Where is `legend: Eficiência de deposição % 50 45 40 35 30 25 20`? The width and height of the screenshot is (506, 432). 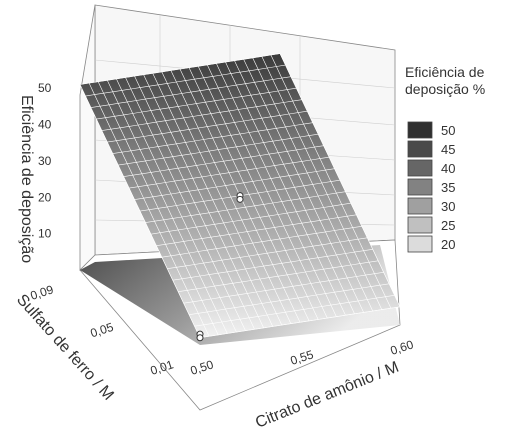
legend: Eficiência de deposição % 50 45 40 35 30 25 20 is located at coordinates (445, 158).